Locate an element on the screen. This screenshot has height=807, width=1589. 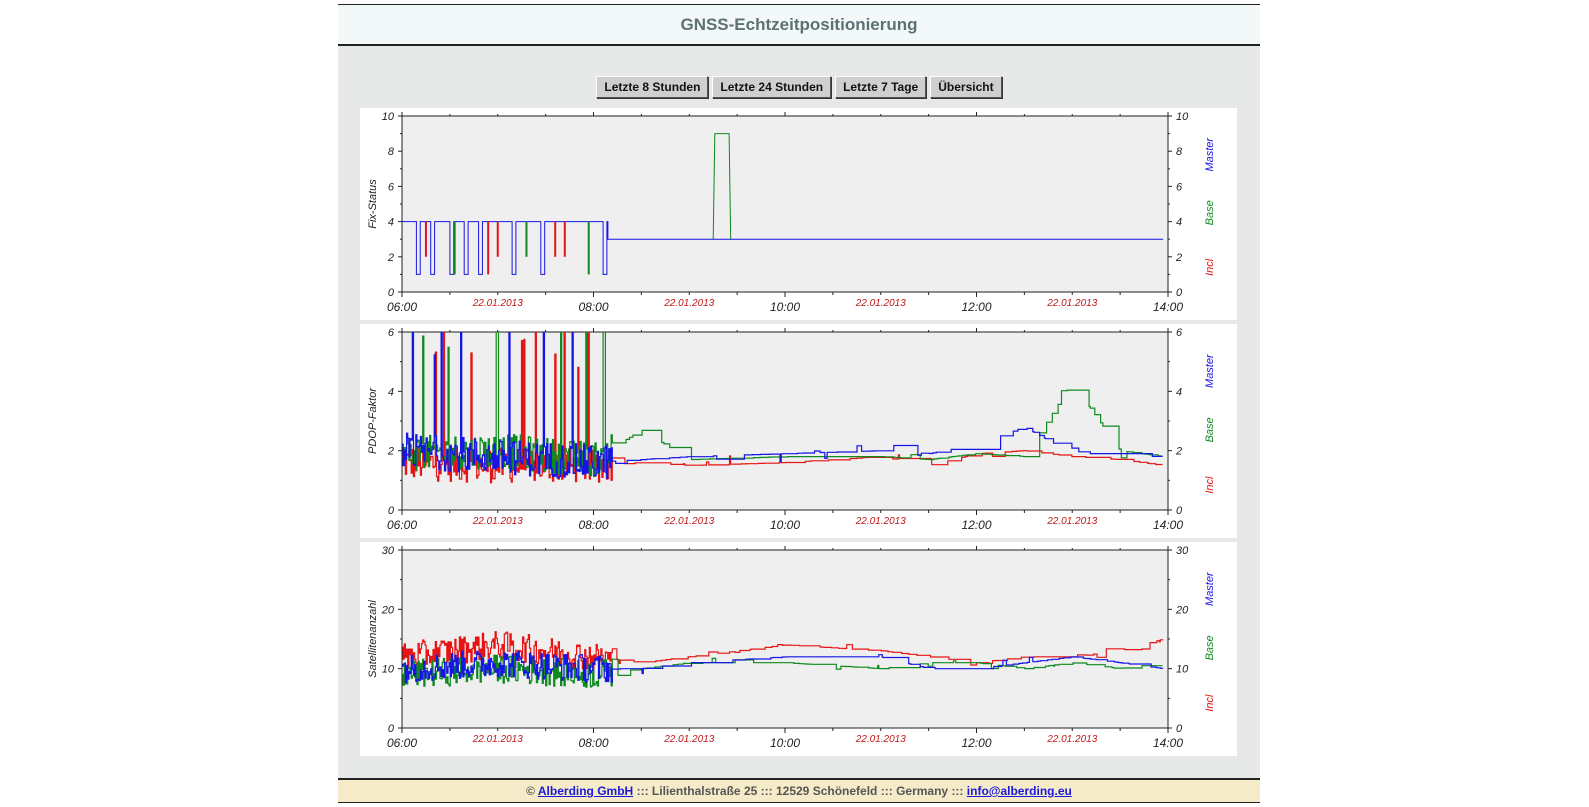
footer-city: 12529 Schönefeld is located at coordinates (826, 791).